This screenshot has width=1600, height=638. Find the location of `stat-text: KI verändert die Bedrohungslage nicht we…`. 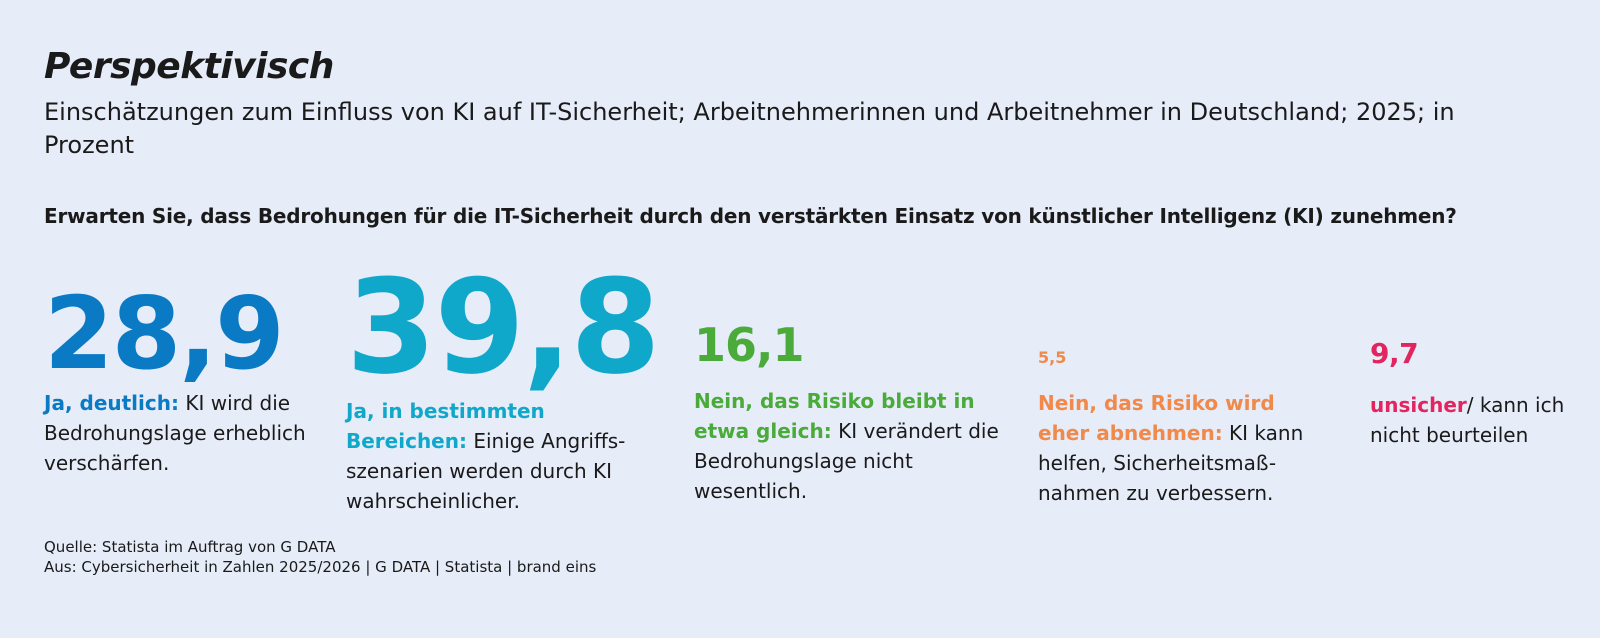

stat-text: KI verändert die Bedrohungslage nicht we… is located at coordinates (846, 461).